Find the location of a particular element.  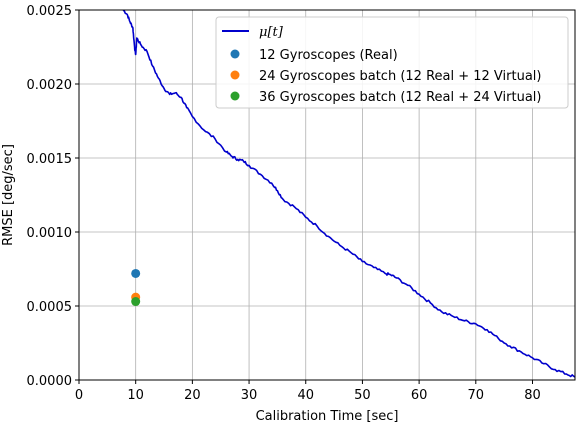

legend-marker-36-gyroscopes is located at coordinates (235, 96).